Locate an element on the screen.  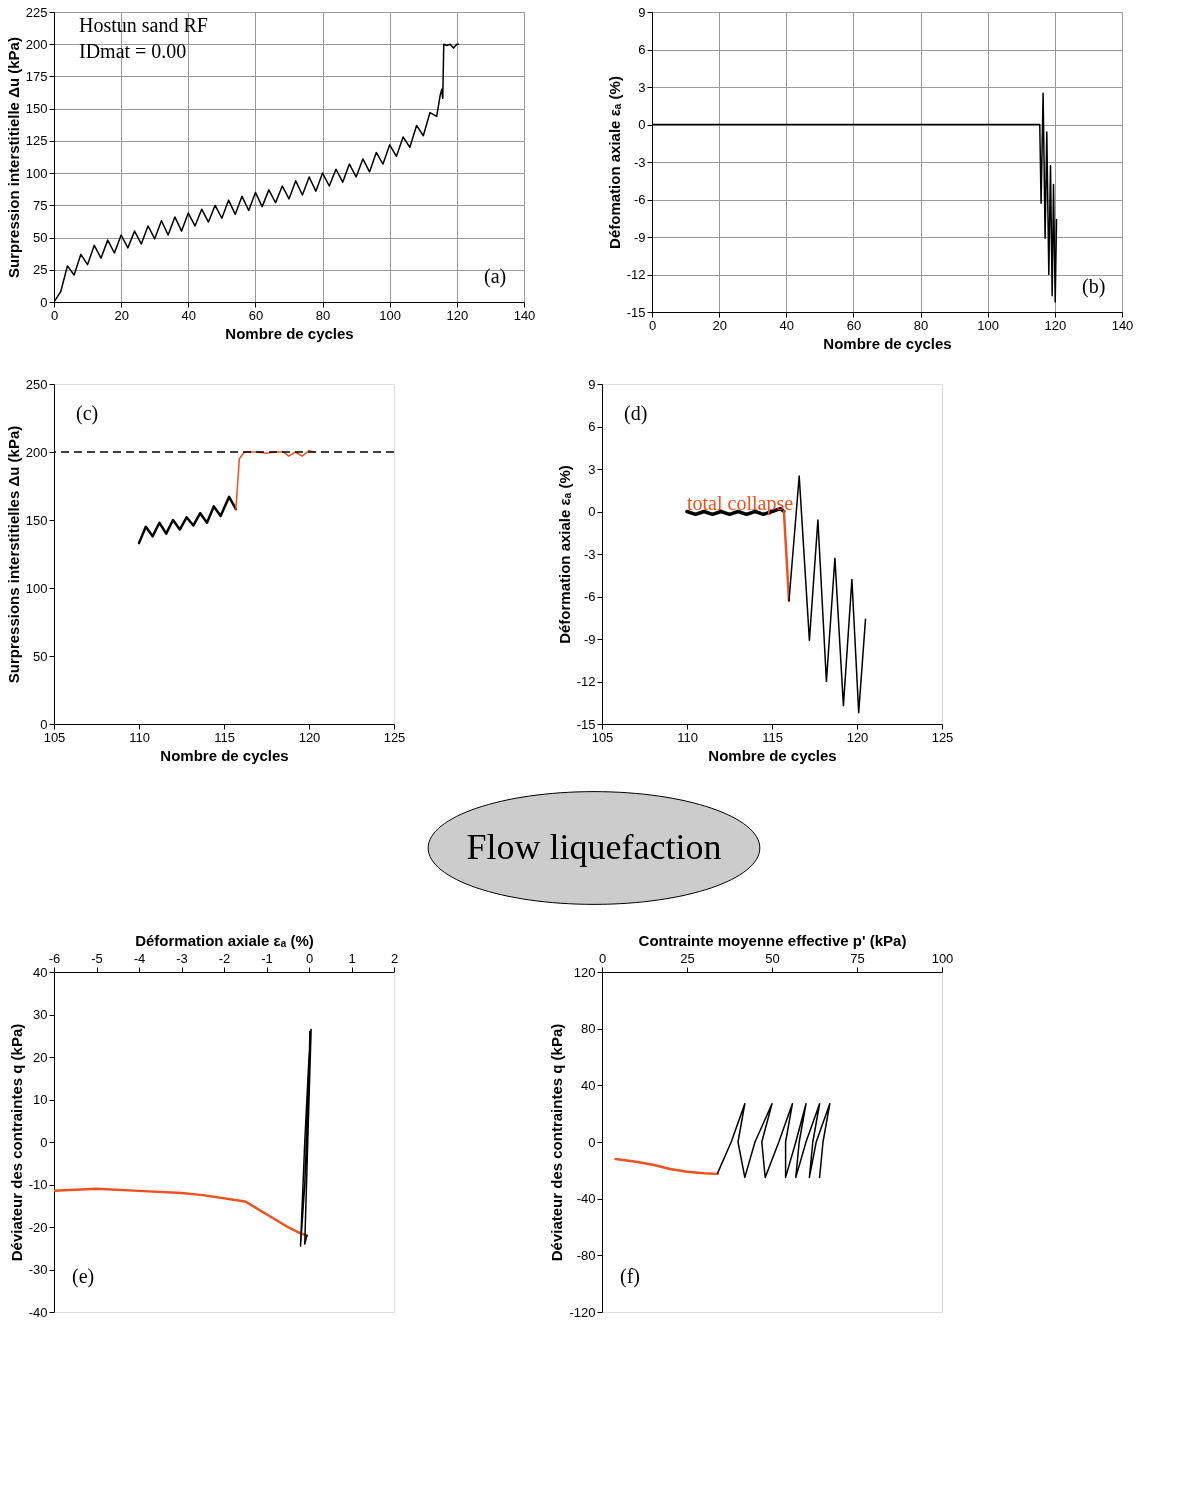
y-tick-label: -80 is located at coordinates (586, 1255).